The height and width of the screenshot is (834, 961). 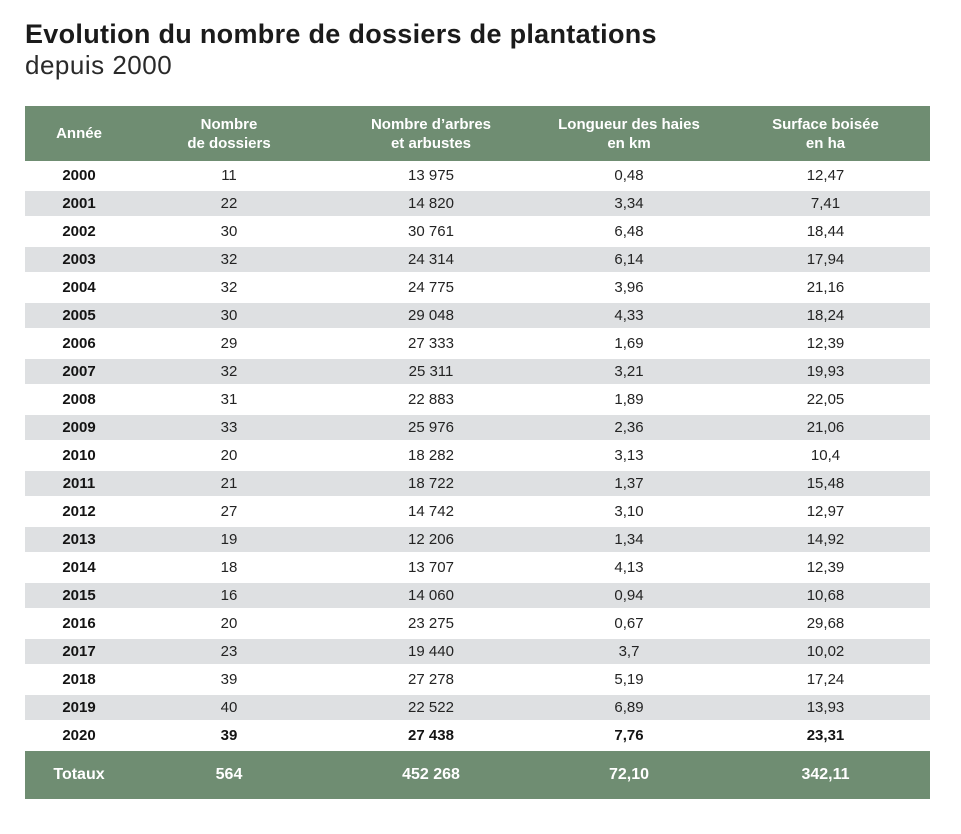 What do you see at coordinates (431, 774) in the screenshot?
I see `totals-arbres: 452 268` at bounding box center [431, 774].